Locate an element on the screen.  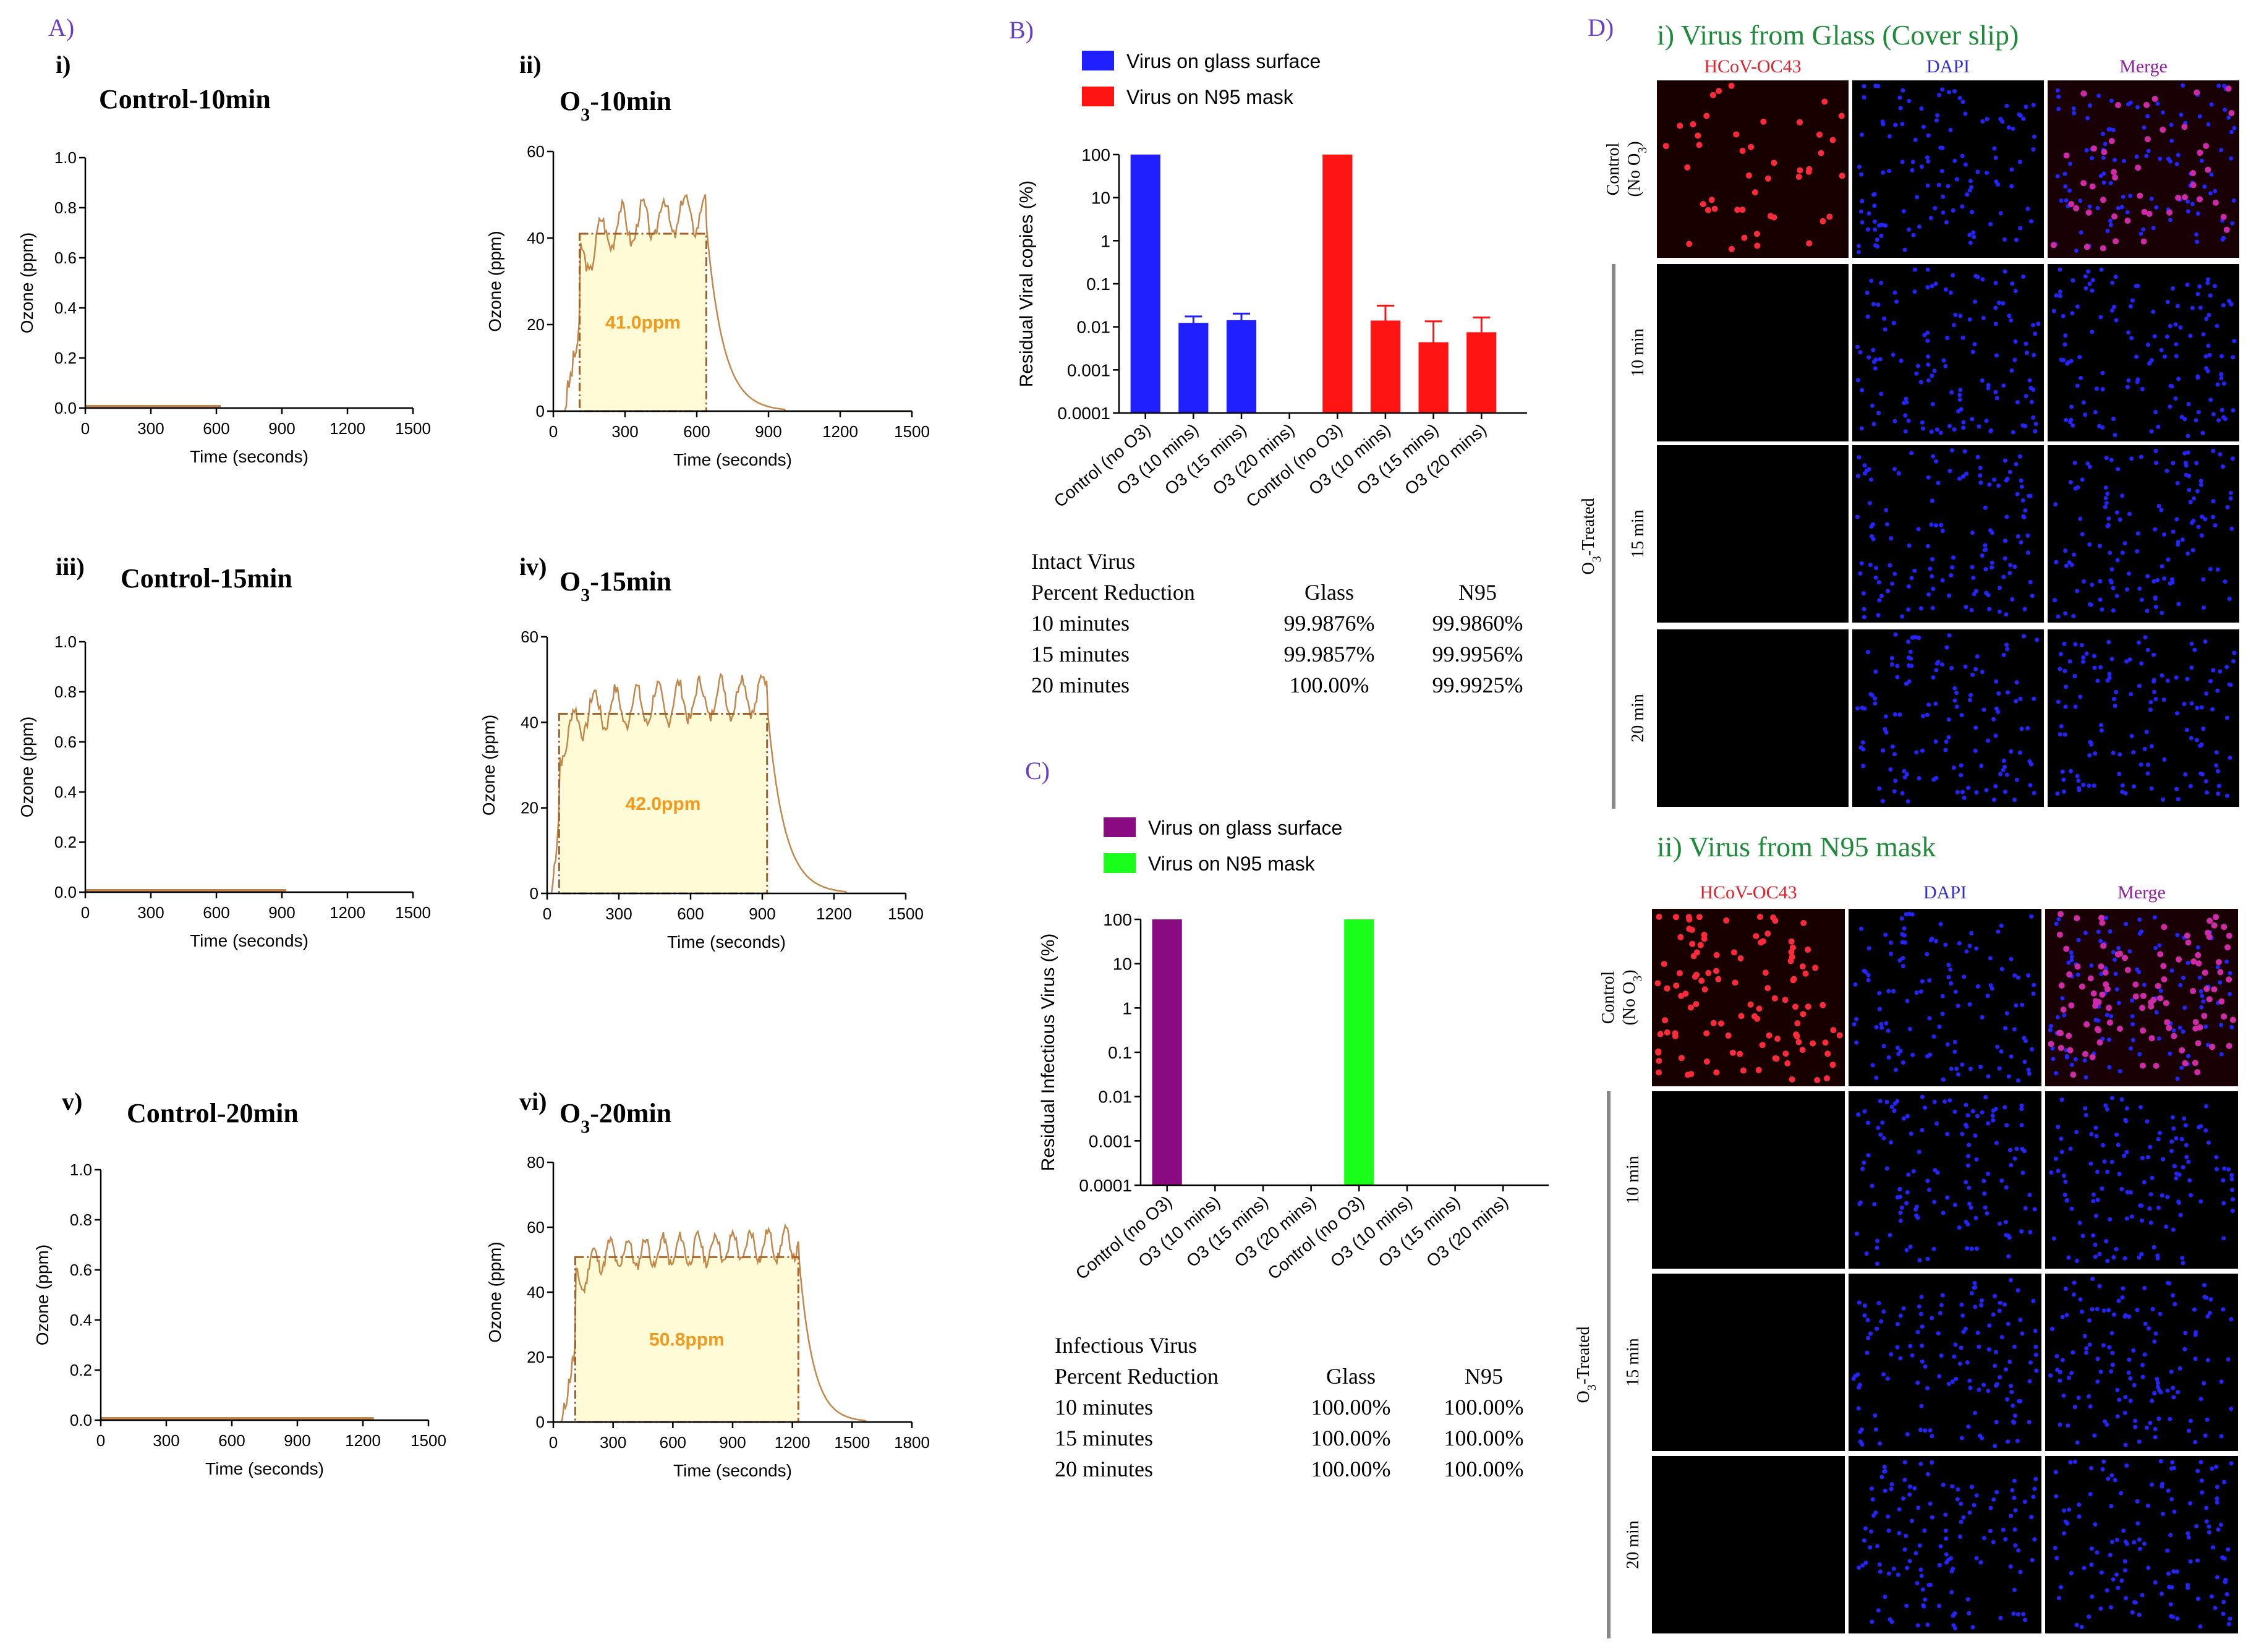
micro-image is located at coordinates (1753, 534).